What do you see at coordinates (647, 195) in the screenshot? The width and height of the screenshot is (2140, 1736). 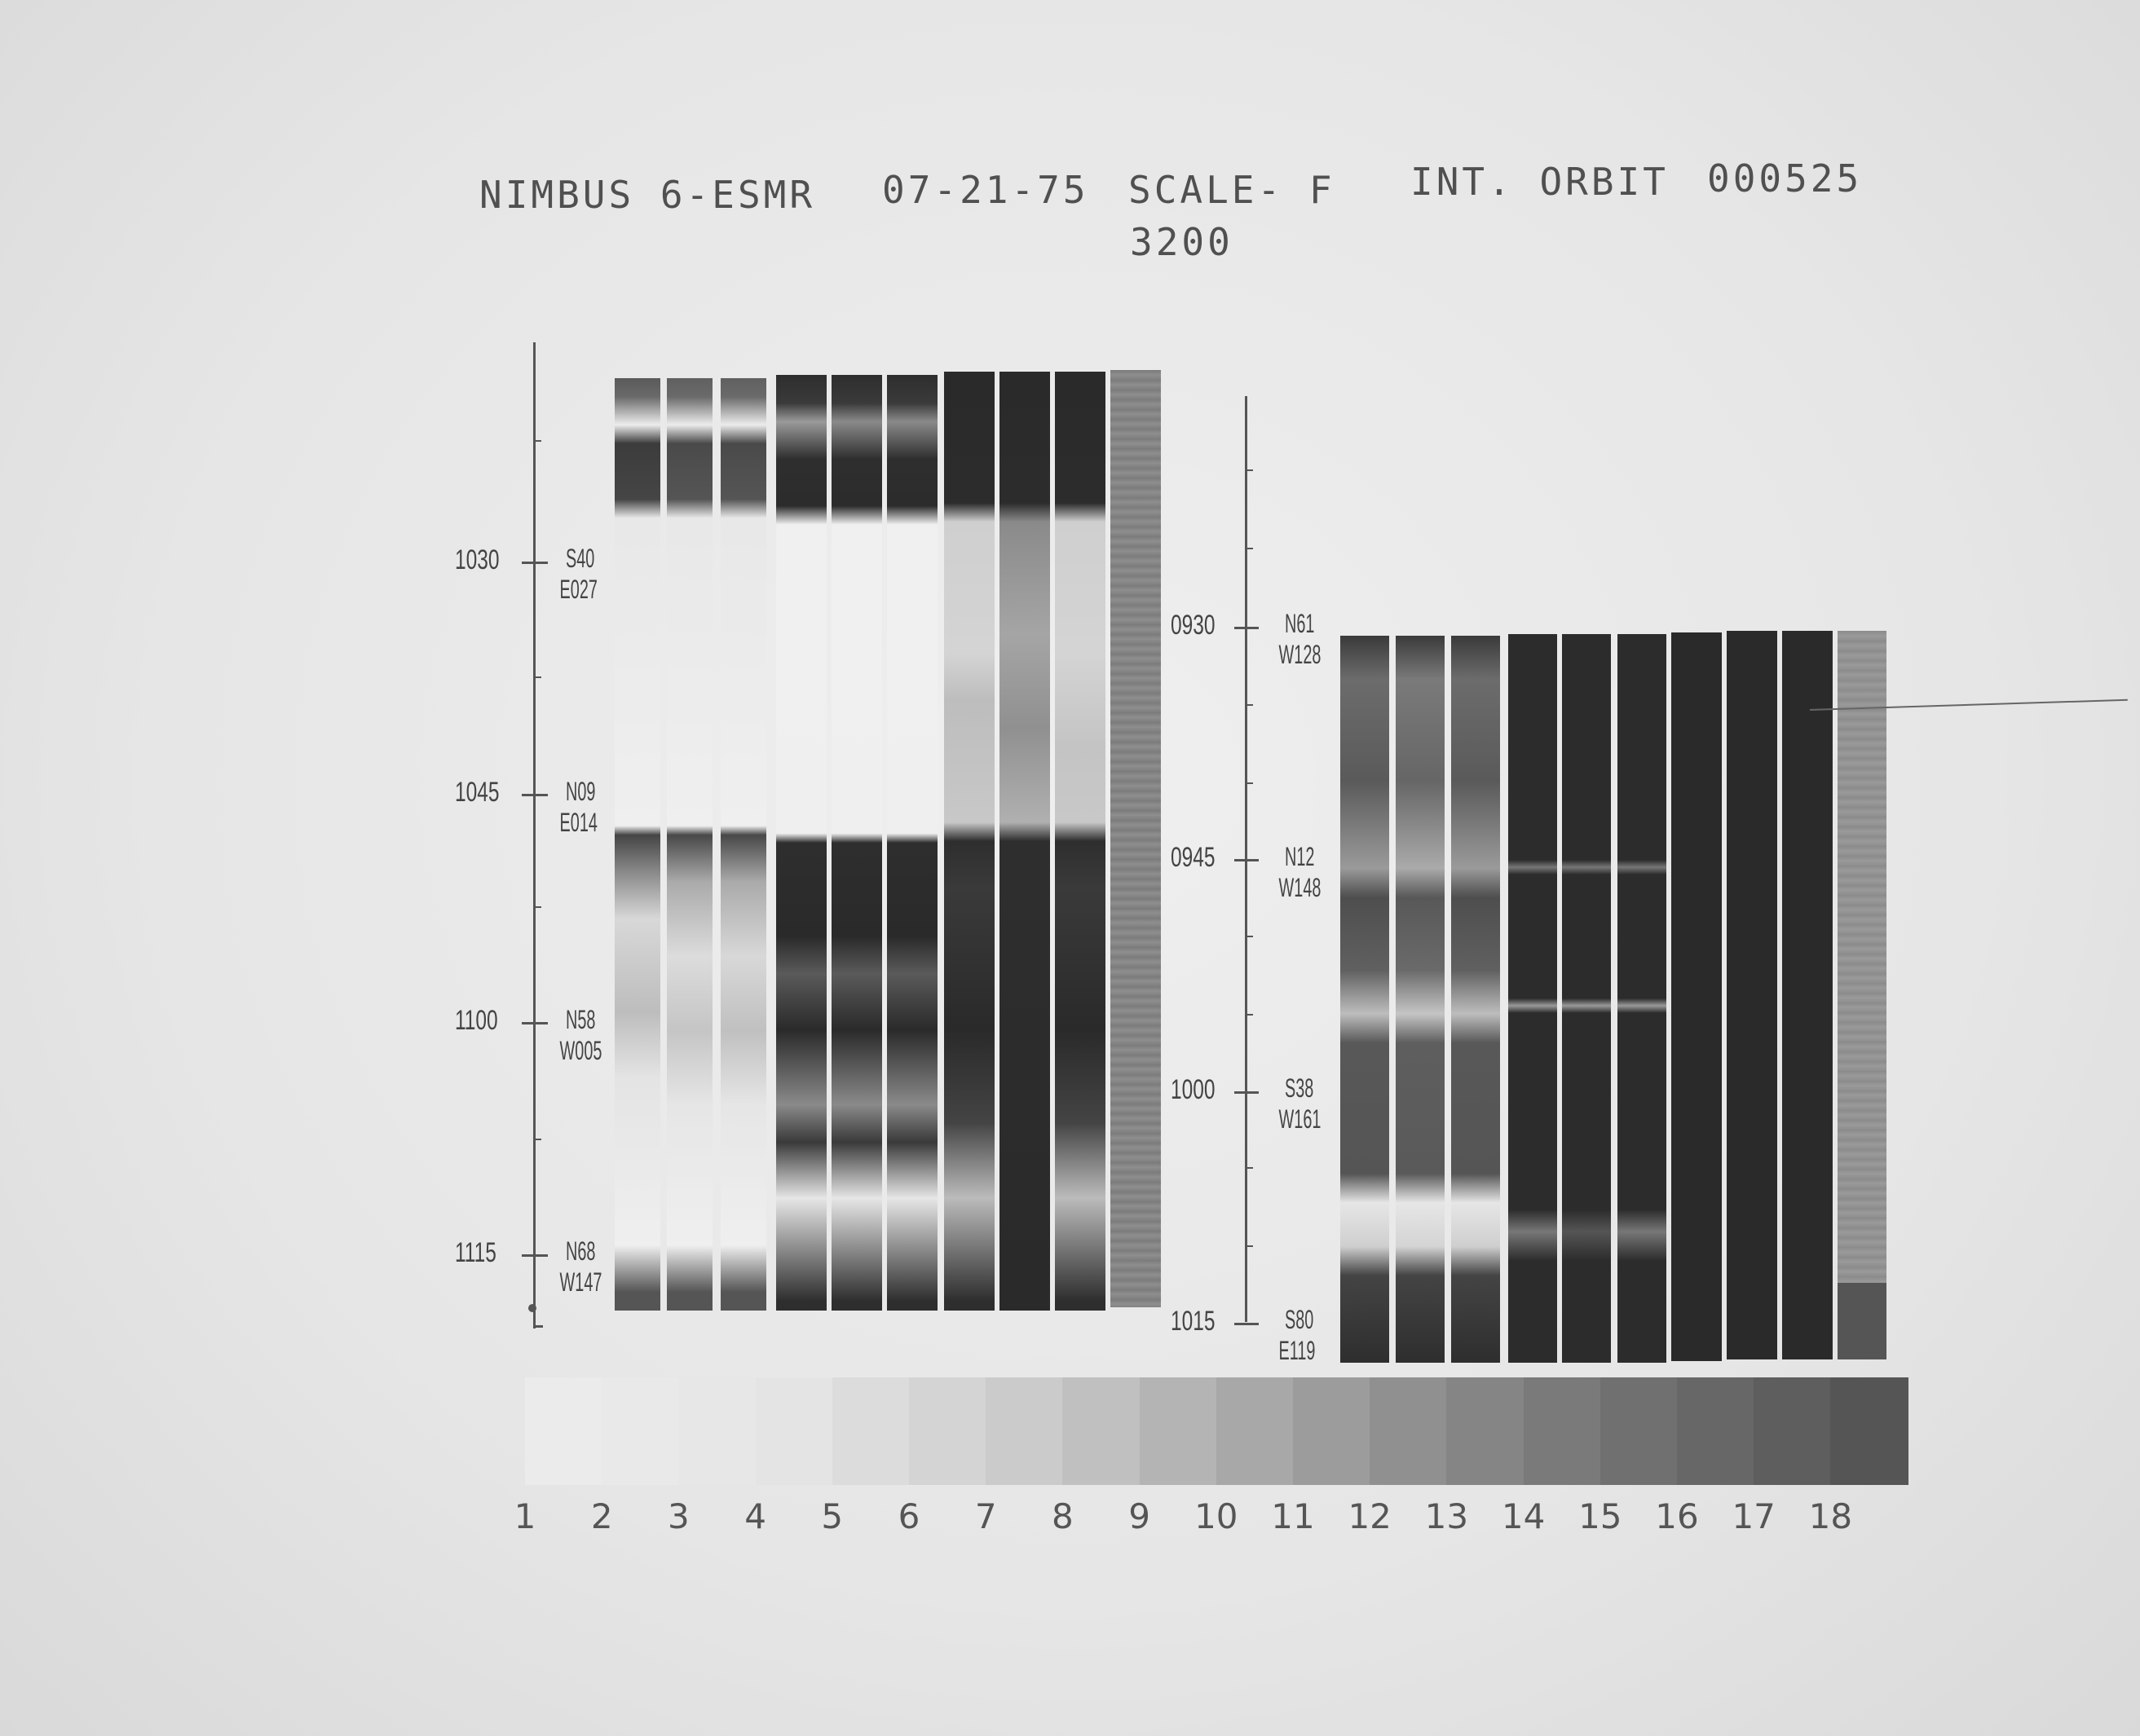 I see `header-satellite: NIMBUS 6-ESMR` at bounding box center [647, 195].